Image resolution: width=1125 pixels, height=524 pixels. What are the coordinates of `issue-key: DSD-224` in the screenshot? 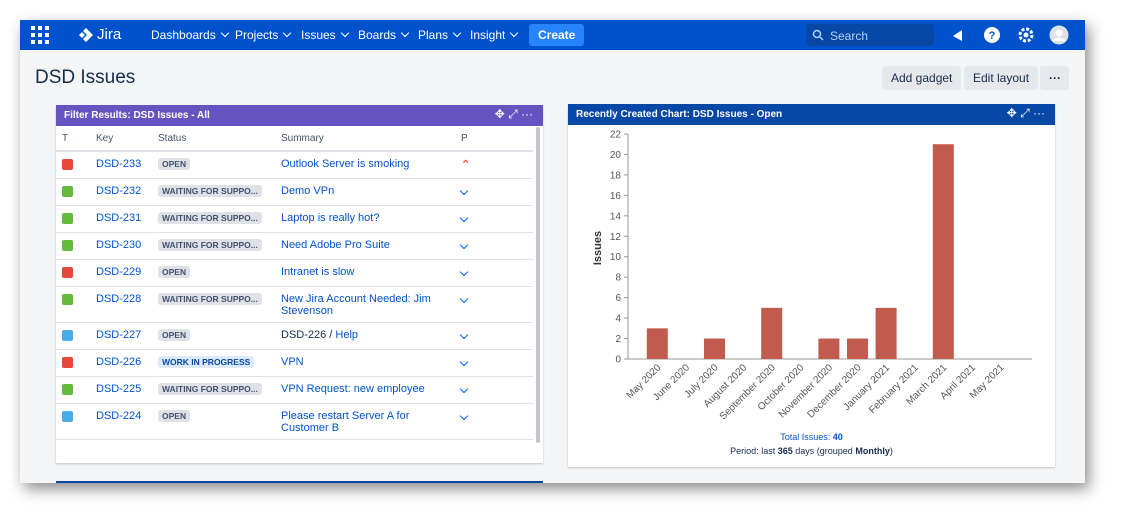 It's located at (119, 416).